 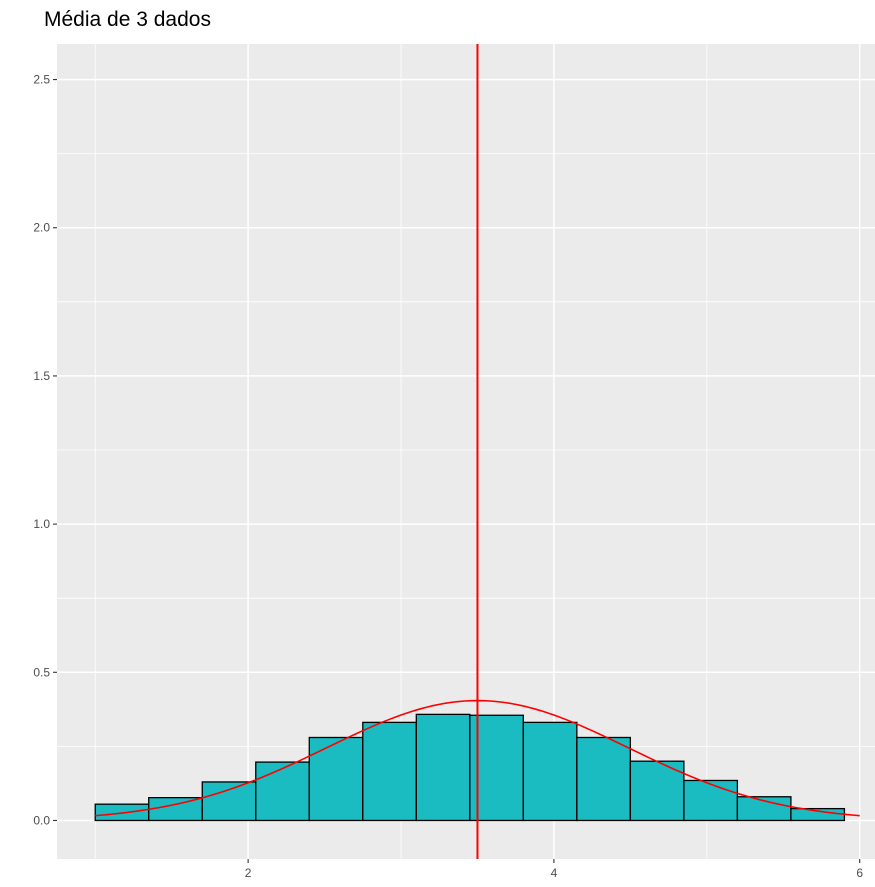 I want to click on y-tick-label: 1.0, so click(x=41, y=524).